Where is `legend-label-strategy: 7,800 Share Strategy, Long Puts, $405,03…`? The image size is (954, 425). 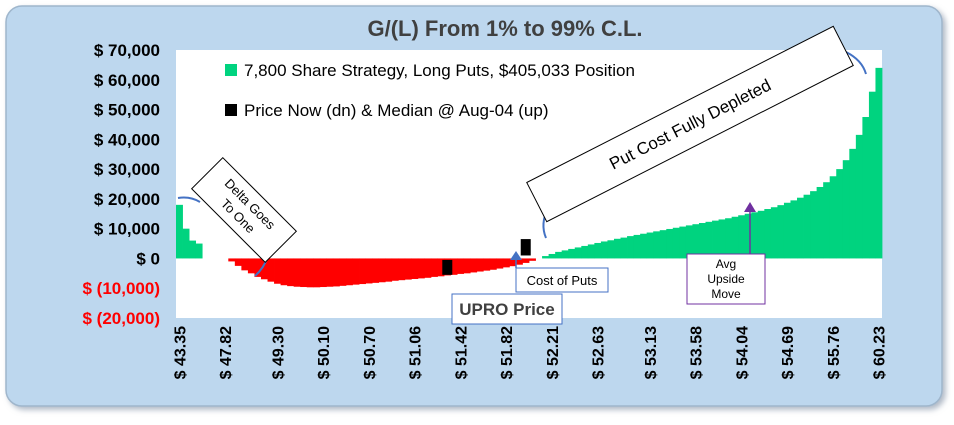
legend-label-strategy: 7,800 Share Strategy, Long Puts, $405,03… is located at coordinates (439, 70).